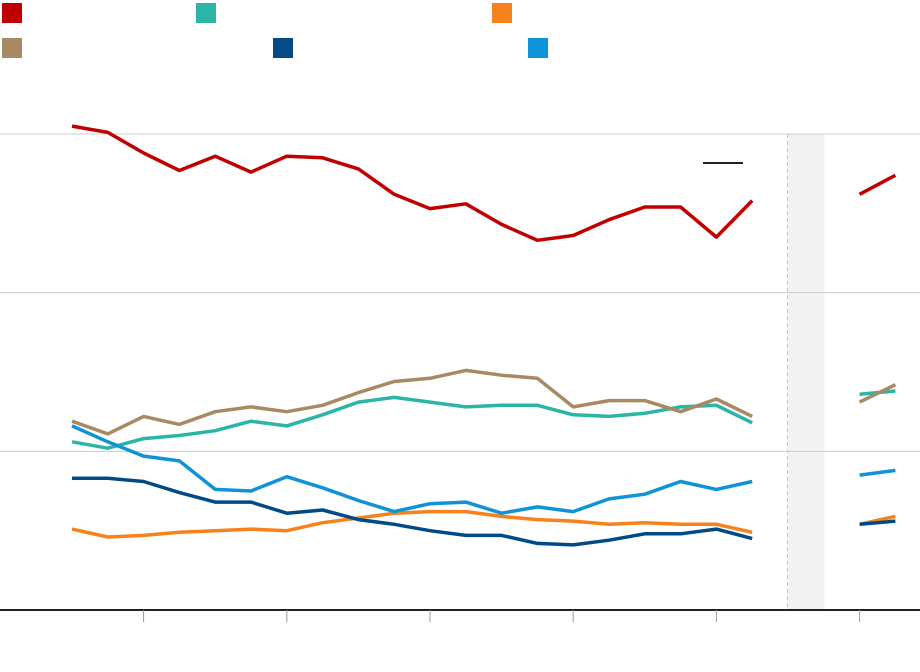  Describe the element at coordinates (283, 48) in the screenshot. I see `legend-swatch-navy` at that location.